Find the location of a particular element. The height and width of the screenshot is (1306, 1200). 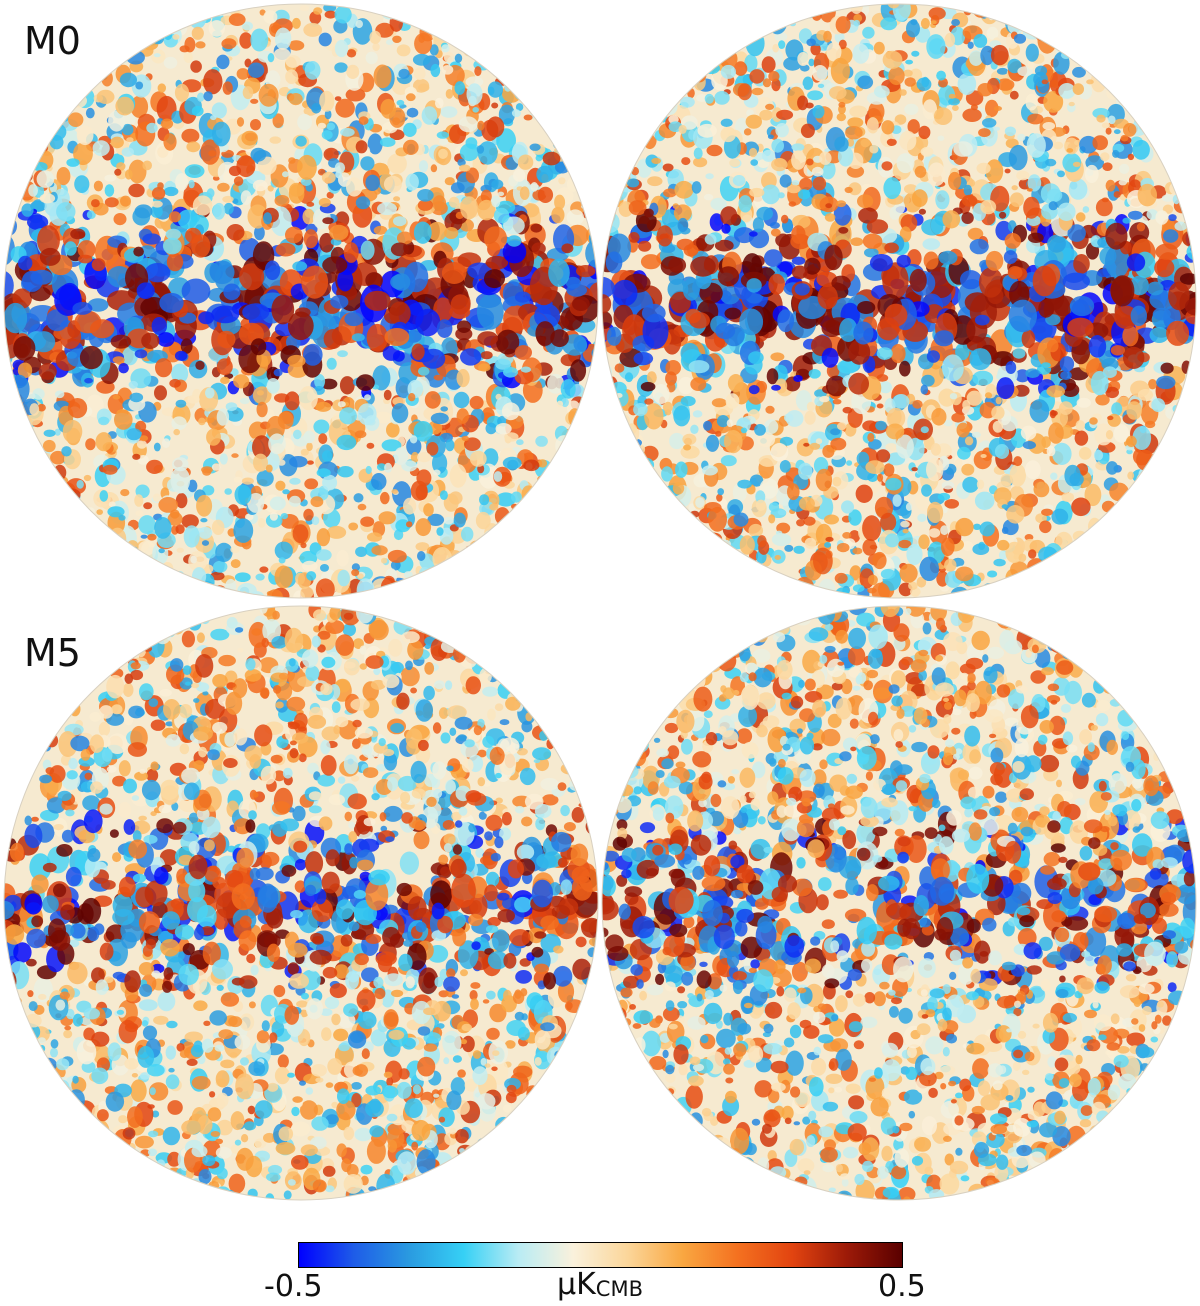

panel-label-m0: M0 is located at coordinates (52, 41).